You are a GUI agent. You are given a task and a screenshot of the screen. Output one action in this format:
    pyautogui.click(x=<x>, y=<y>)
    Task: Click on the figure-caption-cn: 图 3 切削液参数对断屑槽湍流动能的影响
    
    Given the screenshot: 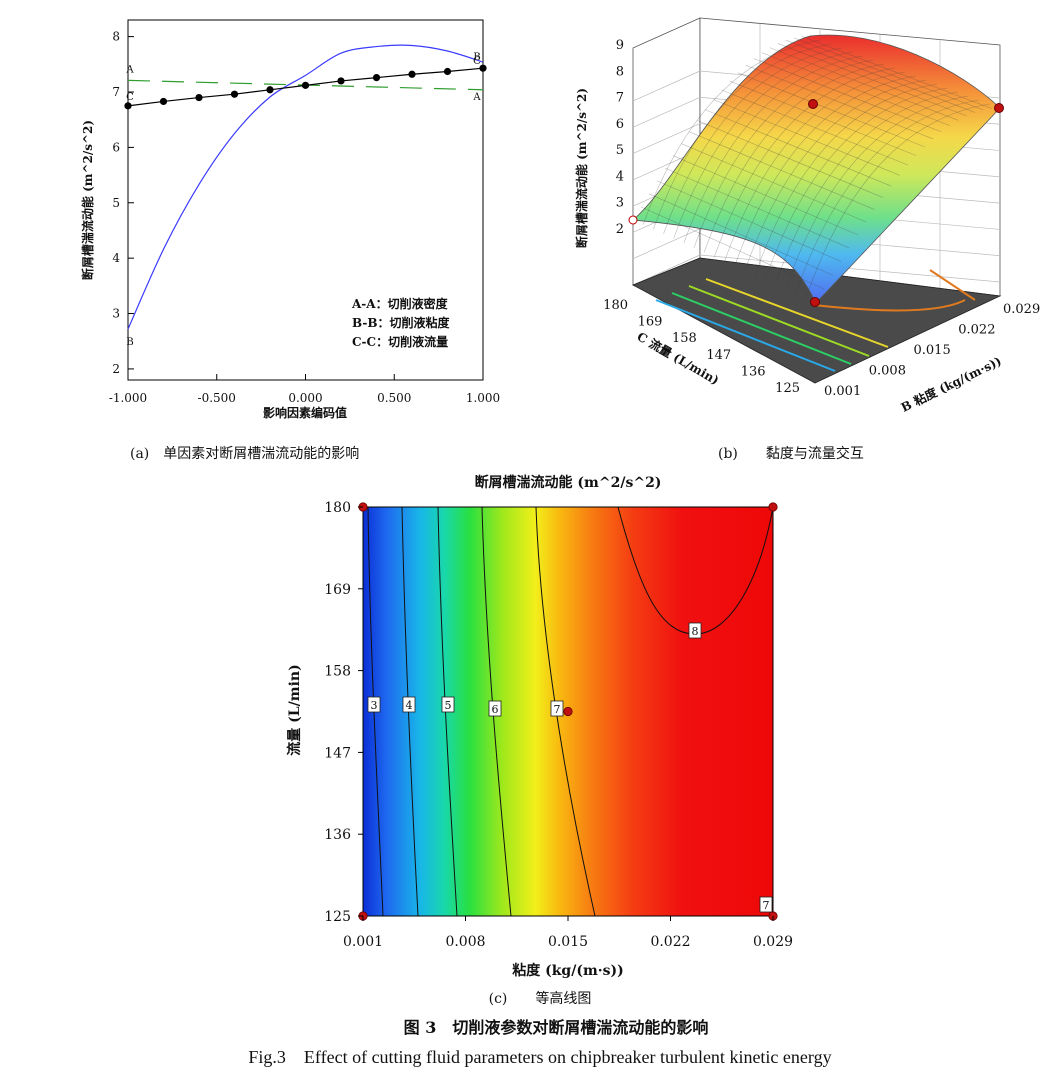 What is the action you would take?
    pyautogui.click(x=556, y=1027)
    